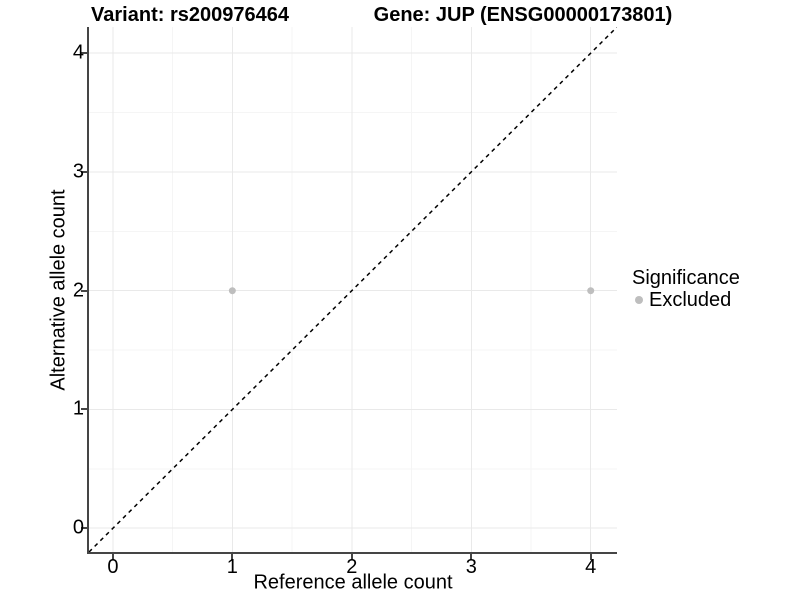 The image size is (800, 600). Describe the element at coordinates (471, 567) in the screenshot. I see `x-tick-label: 3` at that location.